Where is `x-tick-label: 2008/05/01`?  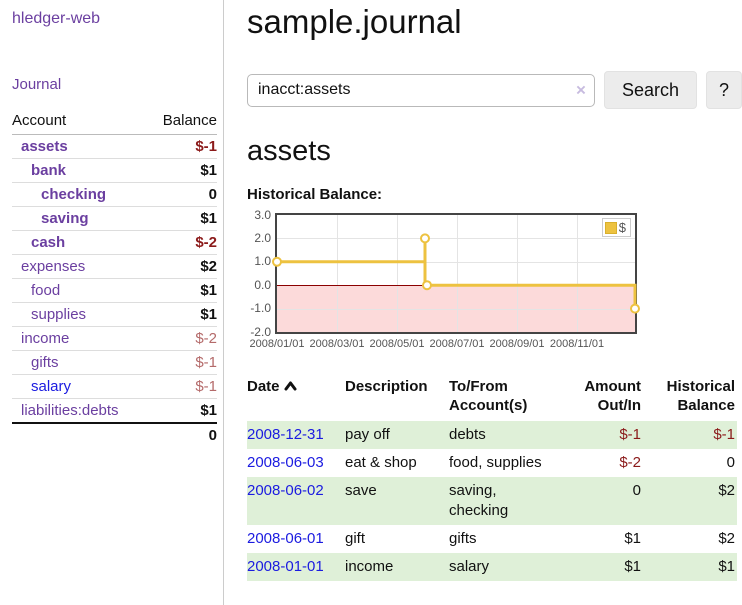
x-tick-label: 2008/05/01 is located at coordinates (397, 344).